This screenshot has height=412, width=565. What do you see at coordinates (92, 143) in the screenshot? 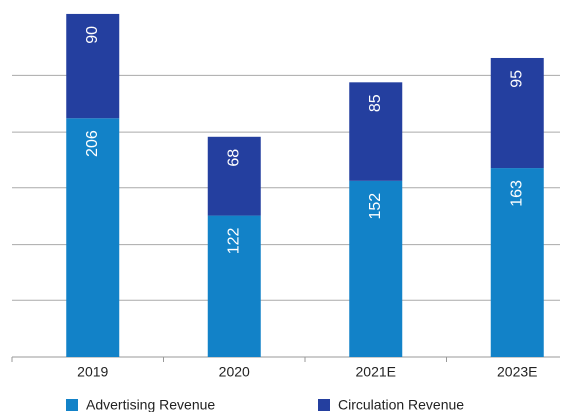
I see `value-label: 206` at bounding box center [92, 143].